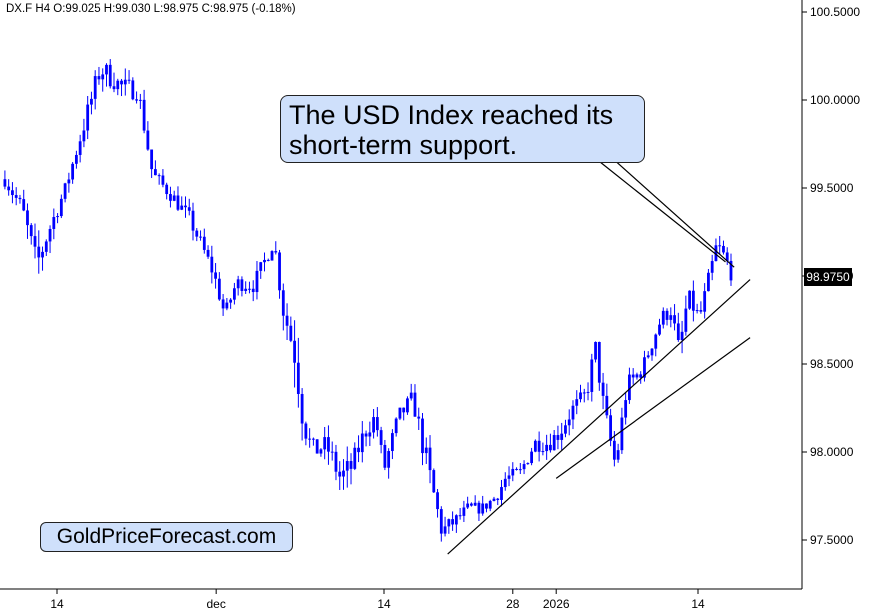 The width and height of the screenshot is (875, 615). What do you see at coordinates (513, 604) in the screenshot?
I see `x-tick-label: 28` at bounding box center [513, 604].